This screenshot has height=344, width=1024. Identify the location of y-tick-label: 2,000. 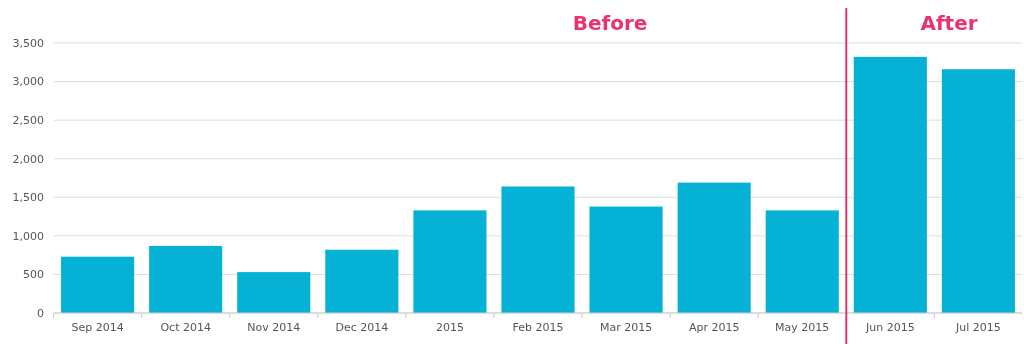
(28, 159).